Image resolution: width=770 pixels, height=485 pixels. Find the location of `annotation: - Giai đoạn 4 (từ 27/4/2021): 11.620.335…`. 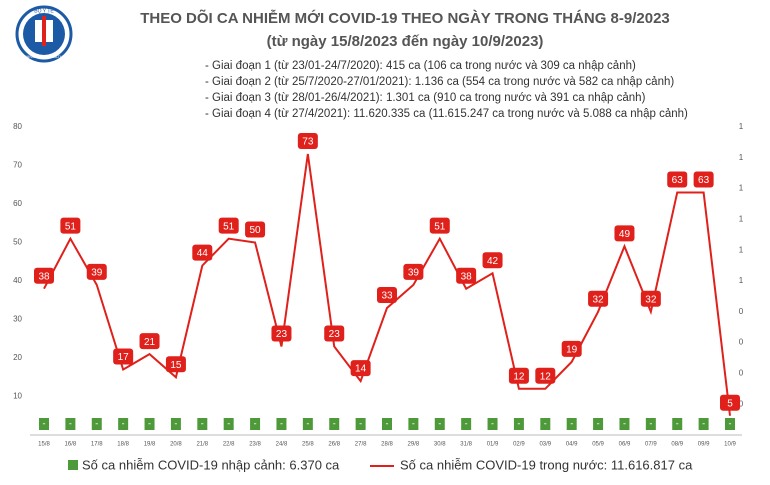

annotation: - Giai đoạn 4 (từ 27/4/2021): 11.620.335… is located at coordinates (446, 114).